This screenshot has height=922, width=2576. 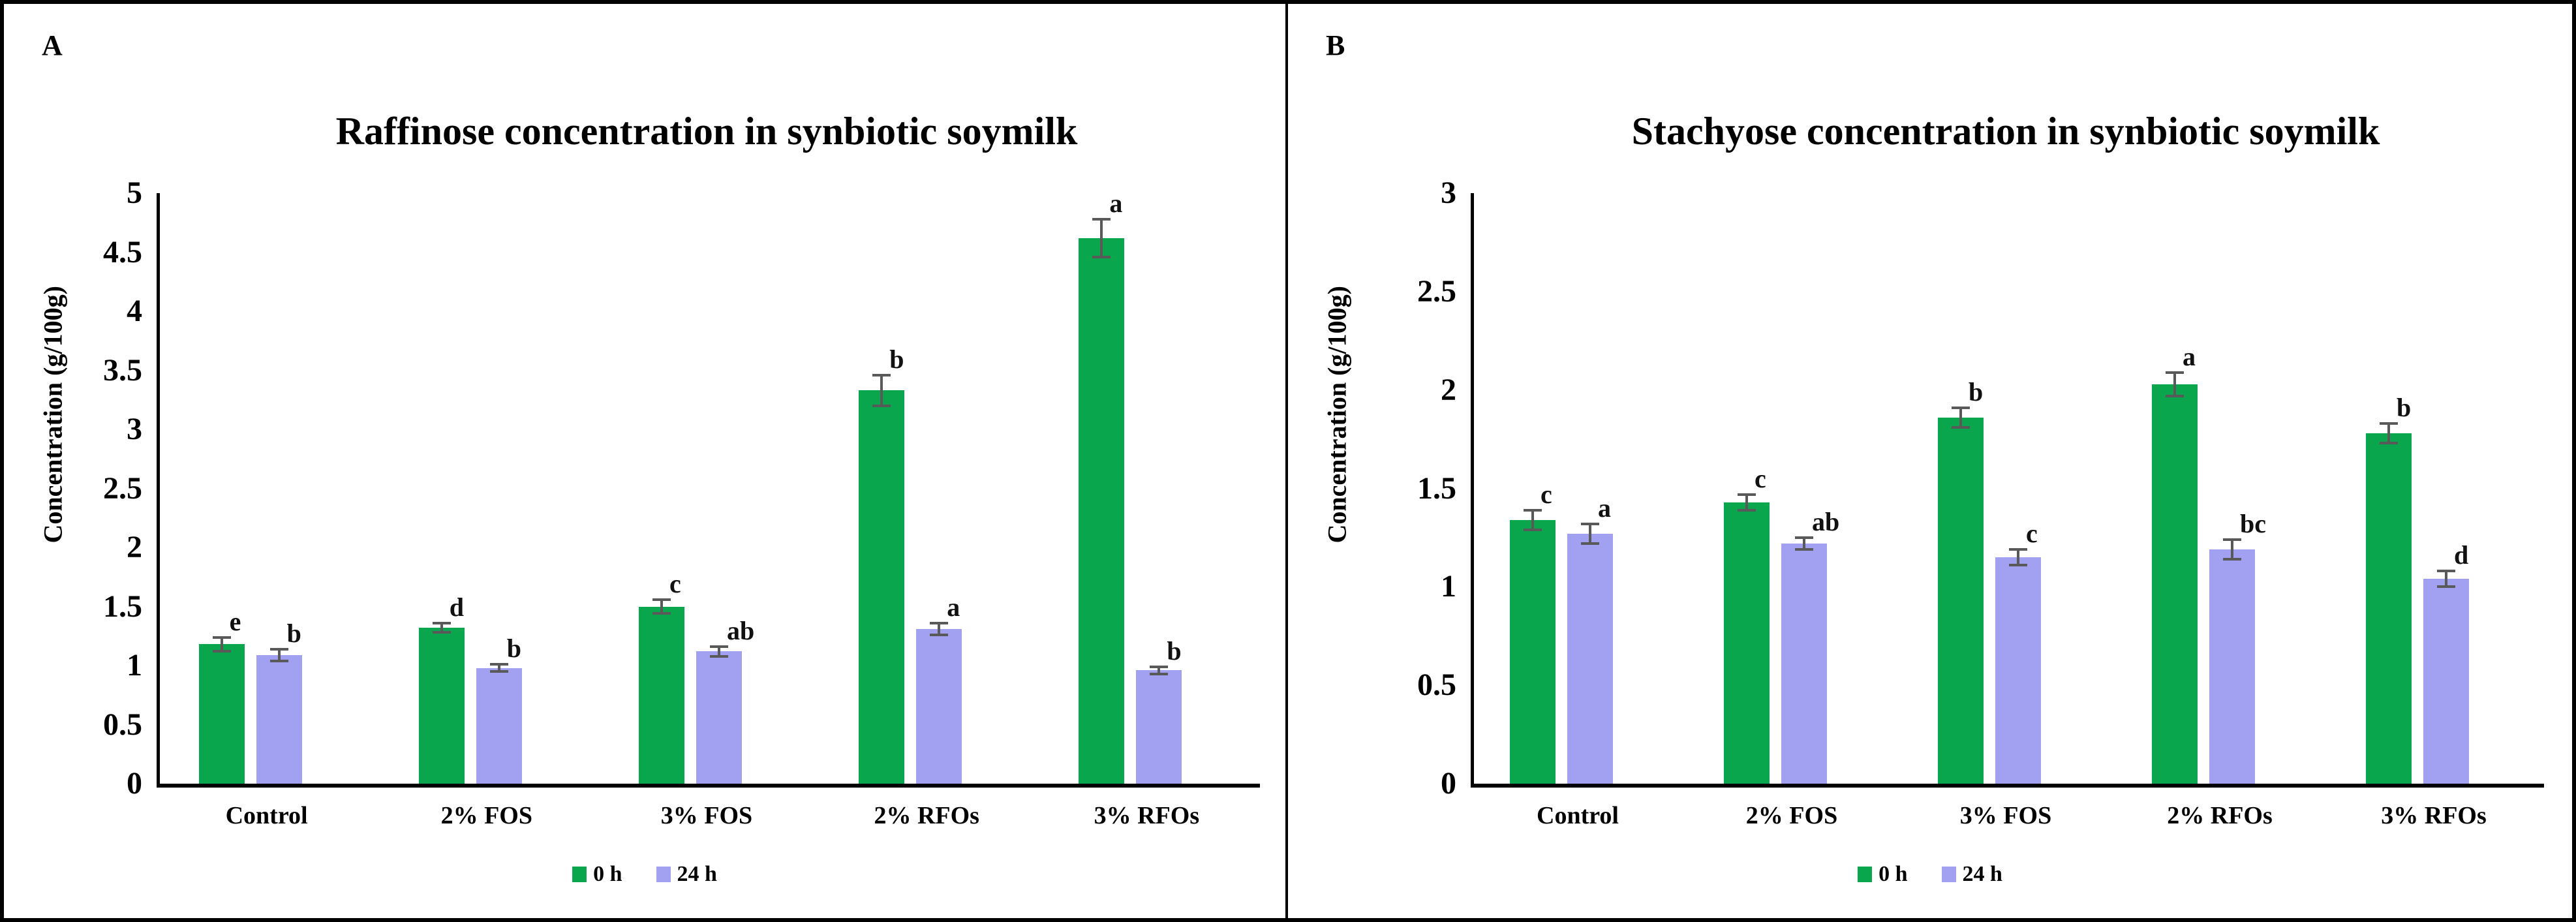 What do you see at coordinates (1930, 875) in the screenshot?
I see `legend: 0 h 24 h` at bounding box center [1930, 875].